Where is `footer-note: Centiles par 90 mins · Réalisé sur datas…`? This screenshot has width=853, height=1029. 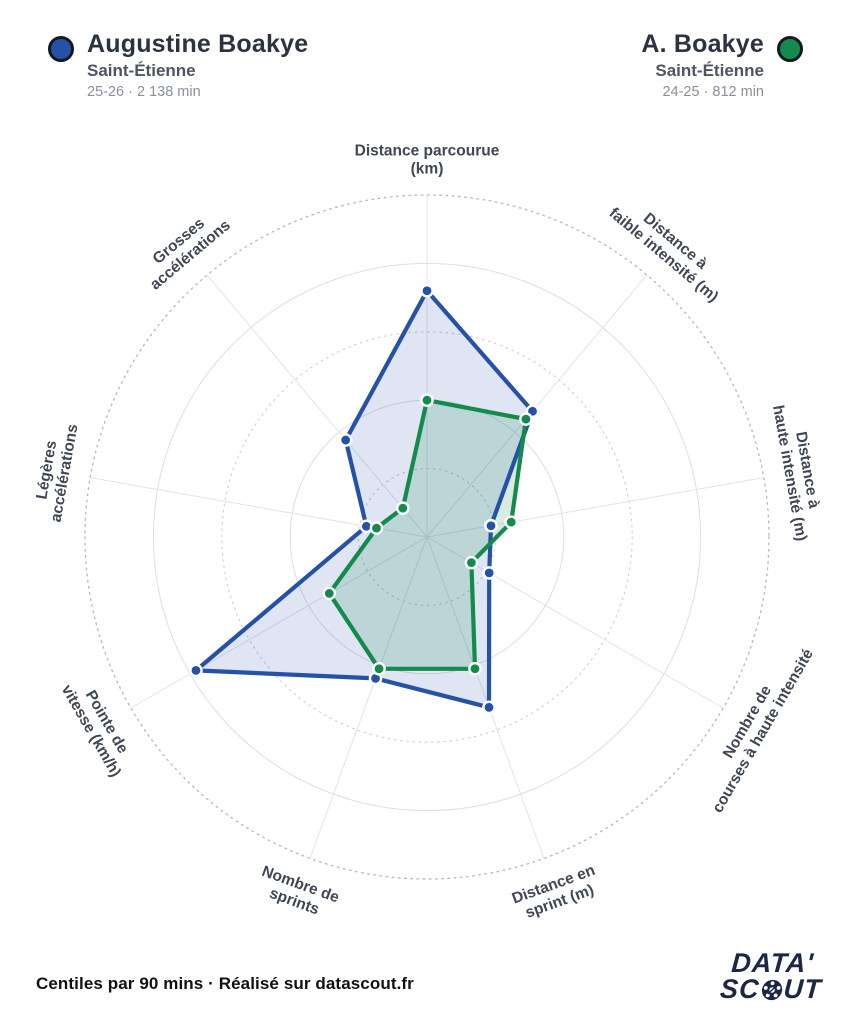
footer-note: Centiles par 90 mins · Réalisé sur datas… is located at coordinates (225, 983).